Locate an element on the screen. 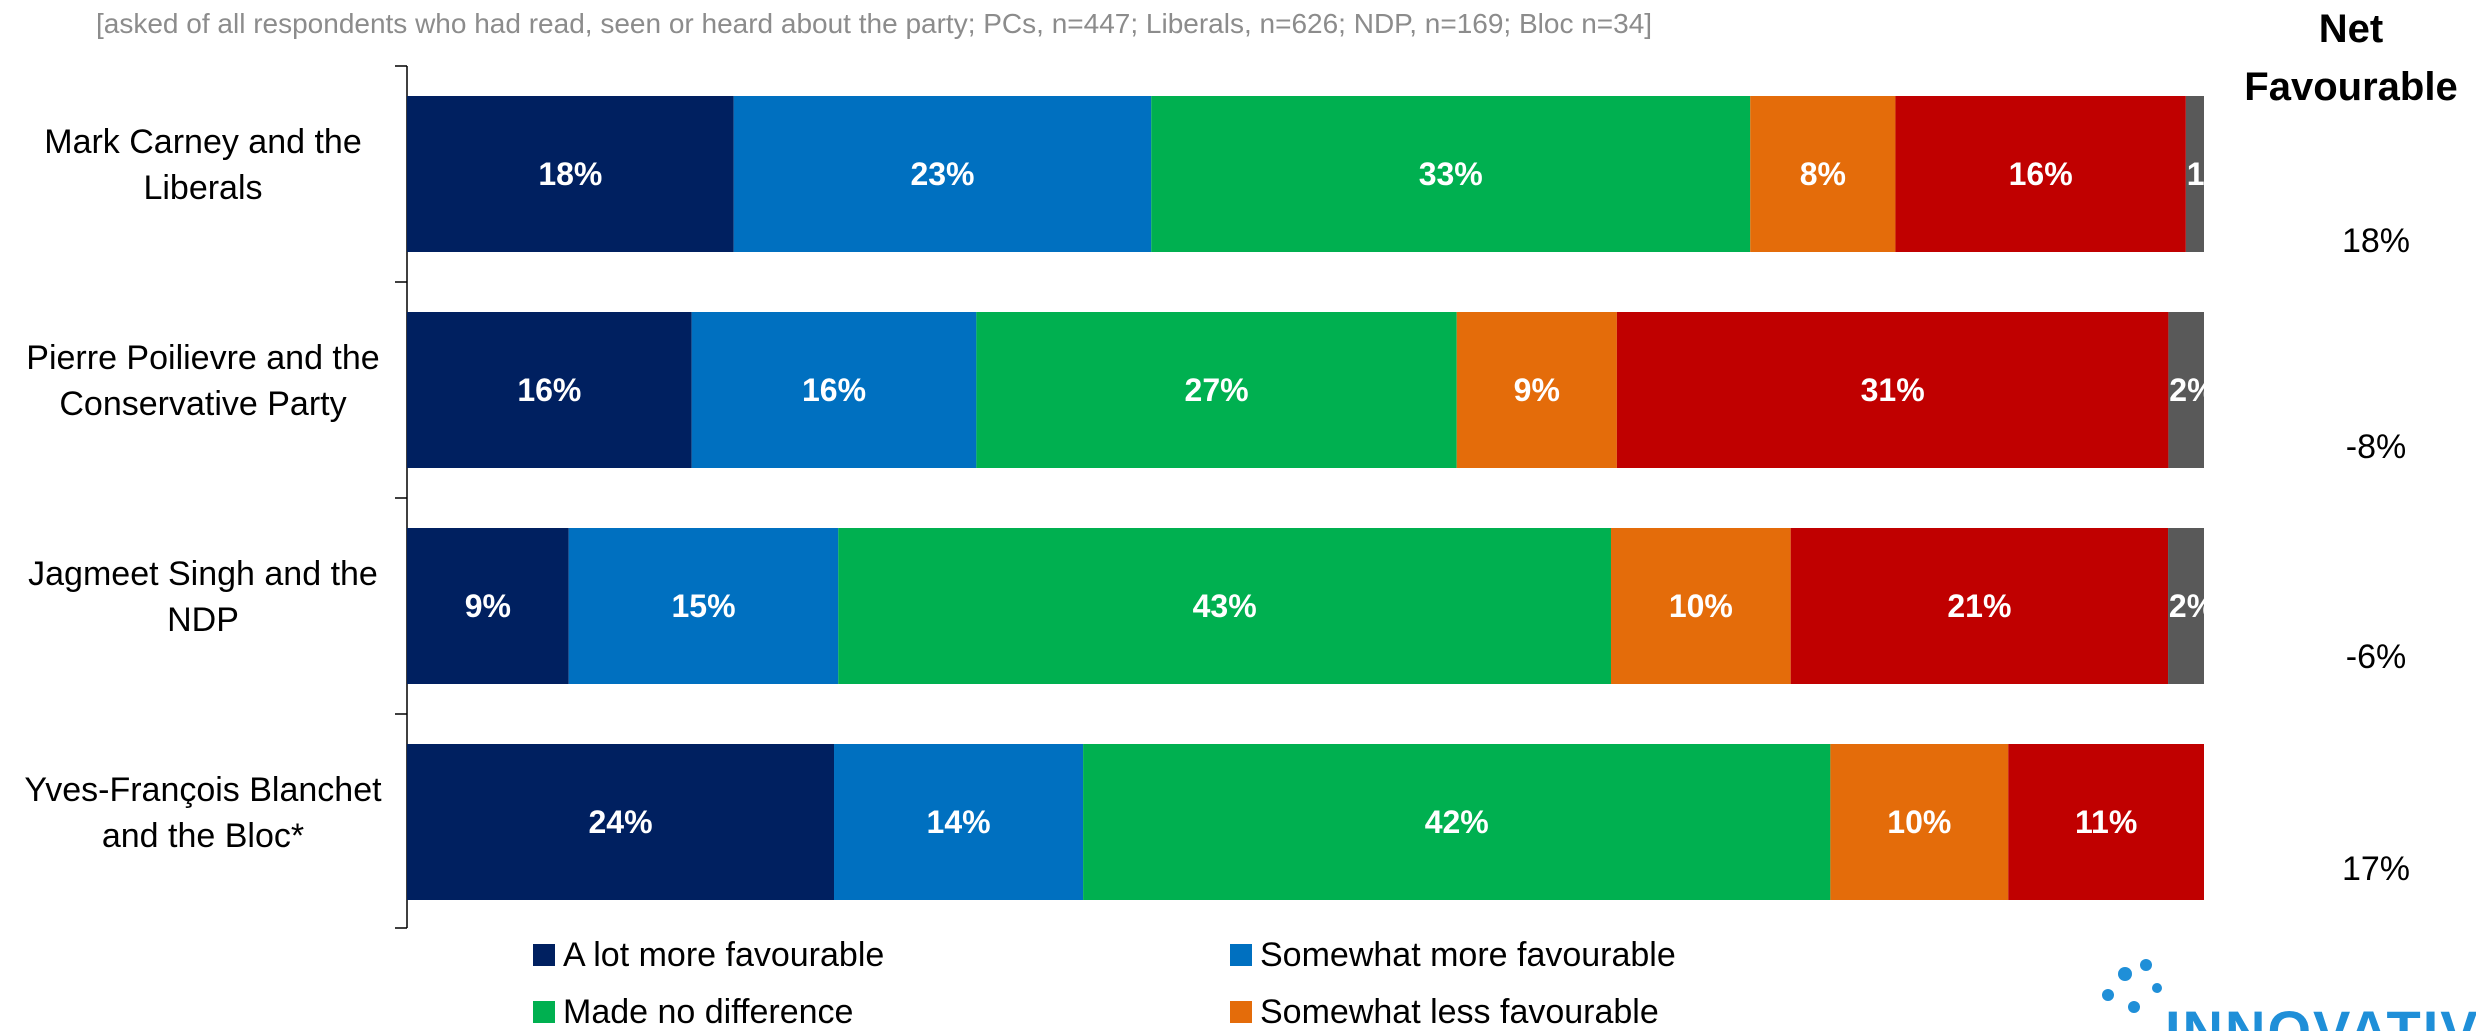 The height and width of the screenshot is (1032, 2476). value-label-r2-s5: 2% is located at coordinates (2192, 606).